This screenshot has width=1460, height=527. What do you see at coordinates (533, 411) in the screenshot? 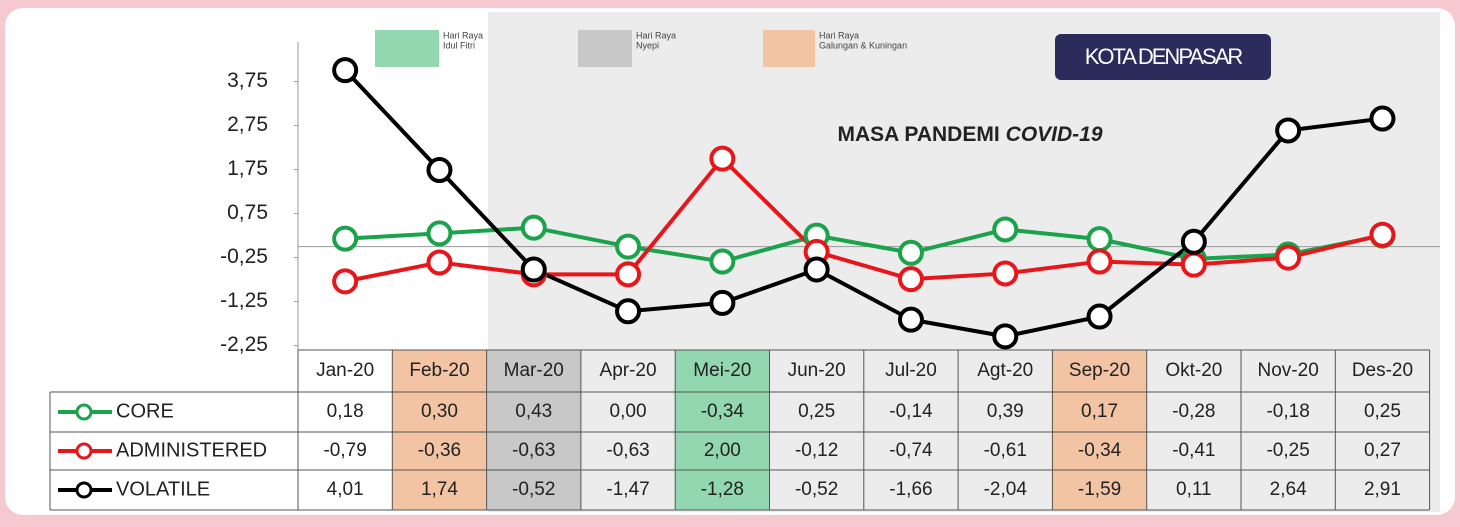
I see `table-value: 0,43` at bounding box center [533, 411].